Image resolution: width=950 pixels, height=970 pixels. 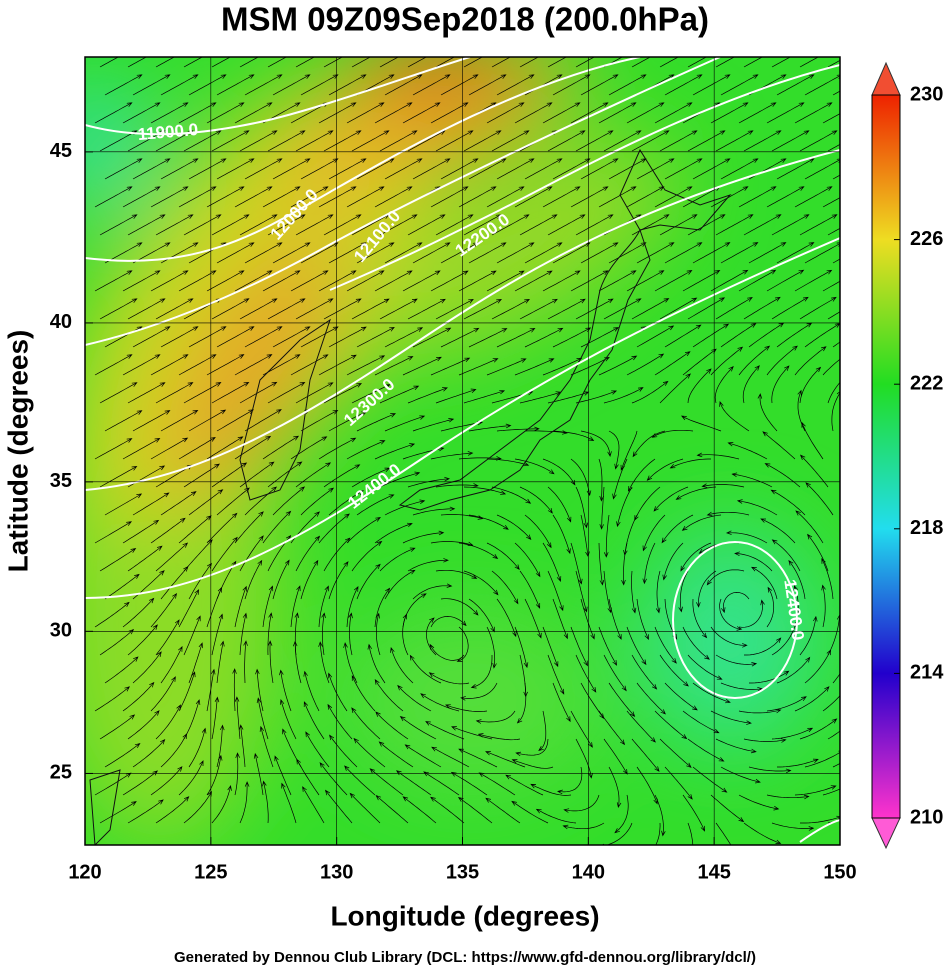 I want to click on y-tick-label: 35, so click(x=61, y=481).